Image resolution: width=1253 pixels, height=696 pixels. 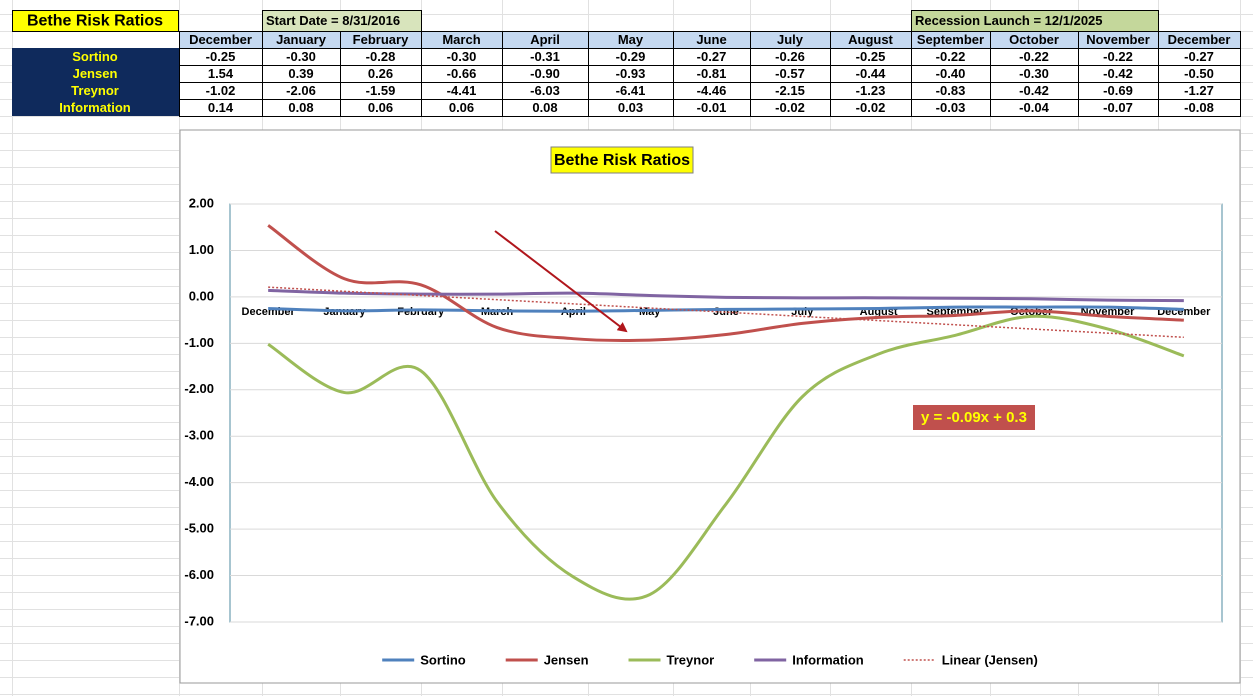 I want to click on table-cell: -0.01, so click(x=712, y=107).